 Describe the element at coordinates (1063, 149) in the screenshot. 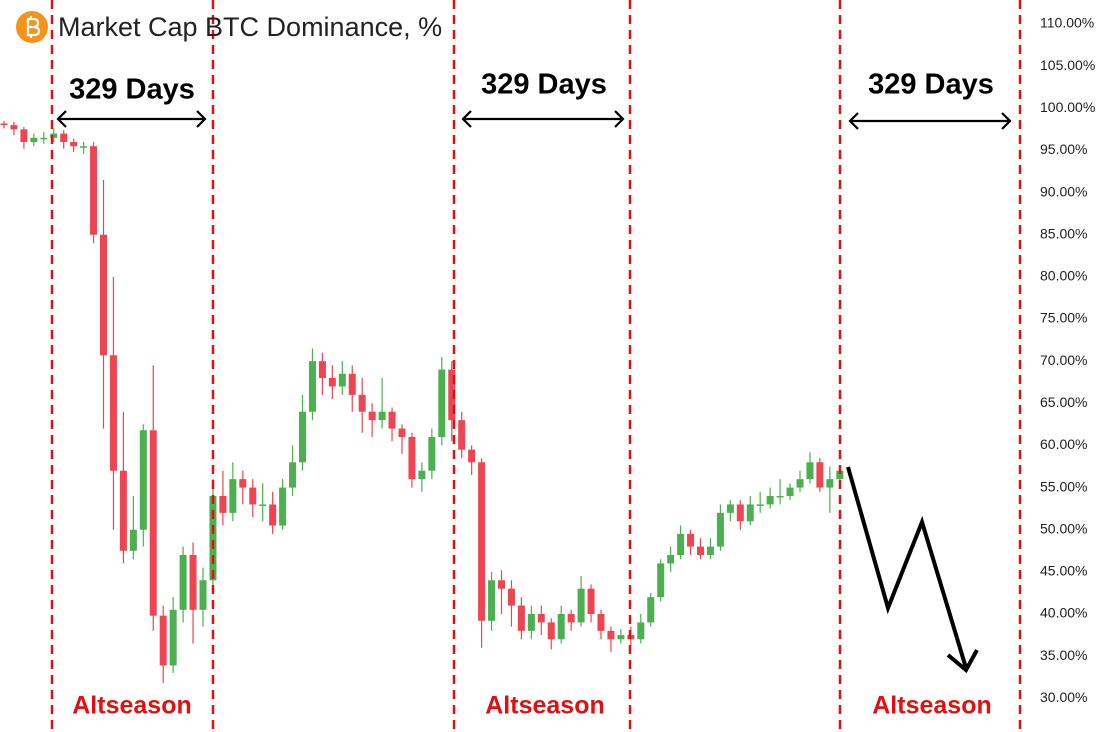

I see `y-tick-label: 95.00%` at that location.